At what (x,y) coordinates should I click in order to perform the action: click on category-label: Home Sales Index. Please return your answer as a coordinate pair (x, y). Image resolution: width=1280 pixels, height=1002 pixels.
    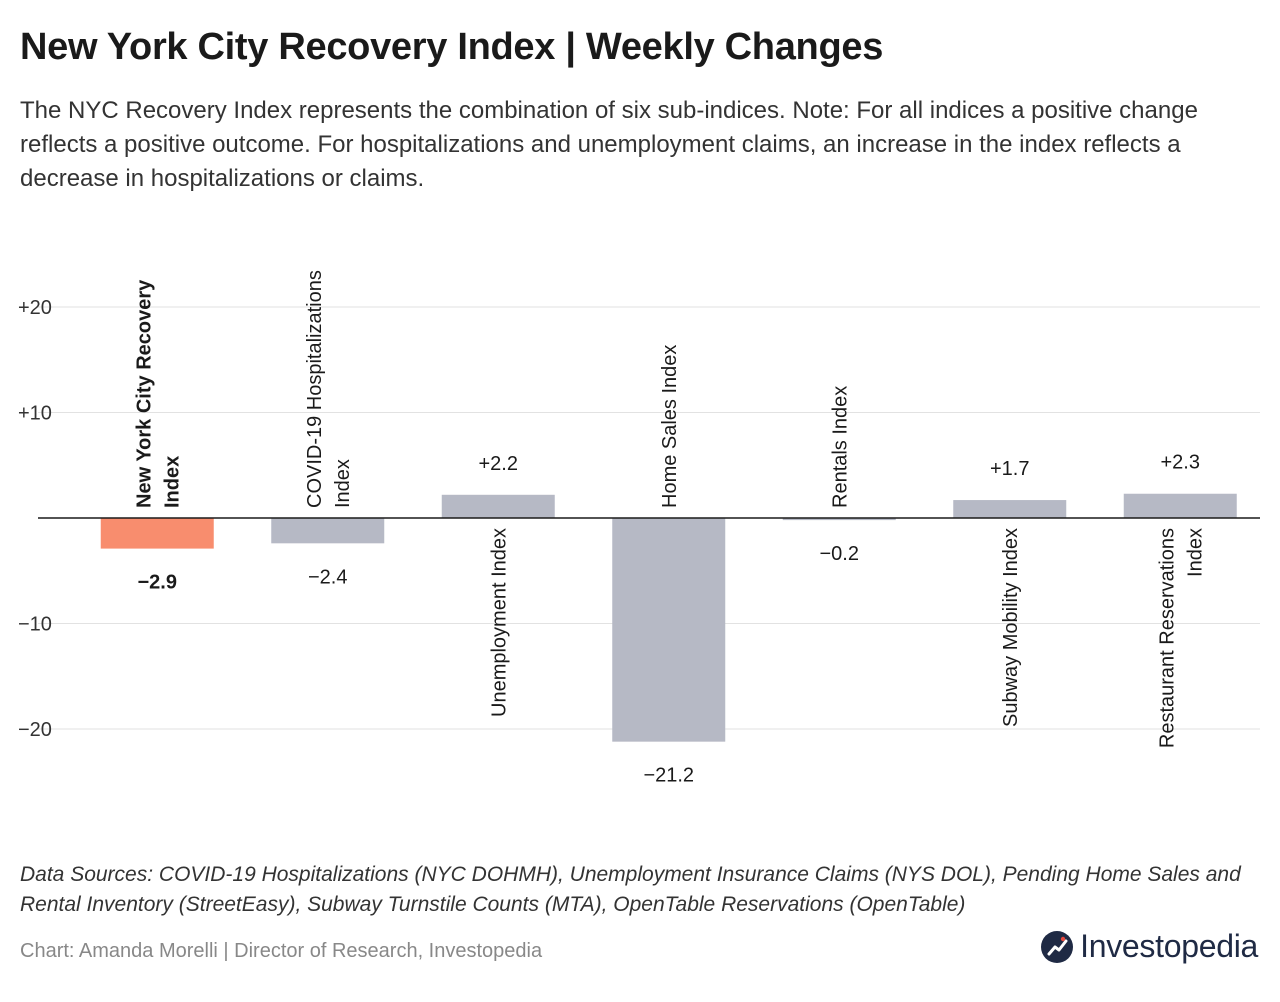
    Looking at the image, I should click on (670, 426).